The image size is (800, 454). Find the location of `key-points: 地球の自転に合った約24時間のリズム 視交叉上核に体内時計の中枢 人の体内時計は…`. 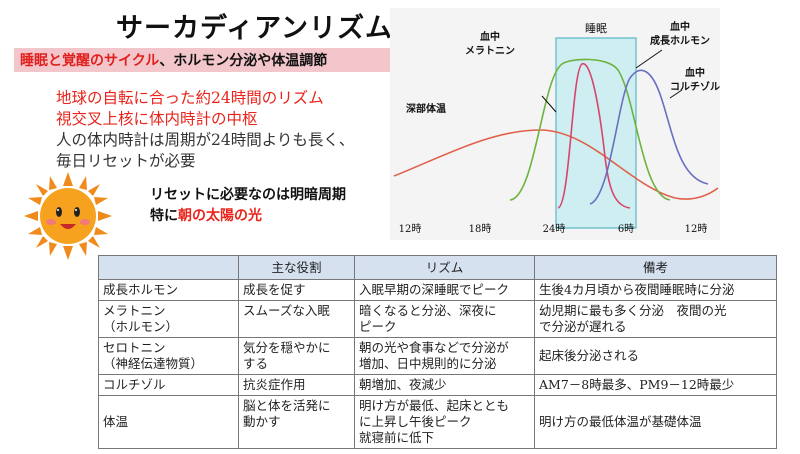

key-points: 地球の自転に合った約24時間のリズム 視交叉上核に体内時計の中枢 人の体内時計は… is located at coordinates (205, 130).